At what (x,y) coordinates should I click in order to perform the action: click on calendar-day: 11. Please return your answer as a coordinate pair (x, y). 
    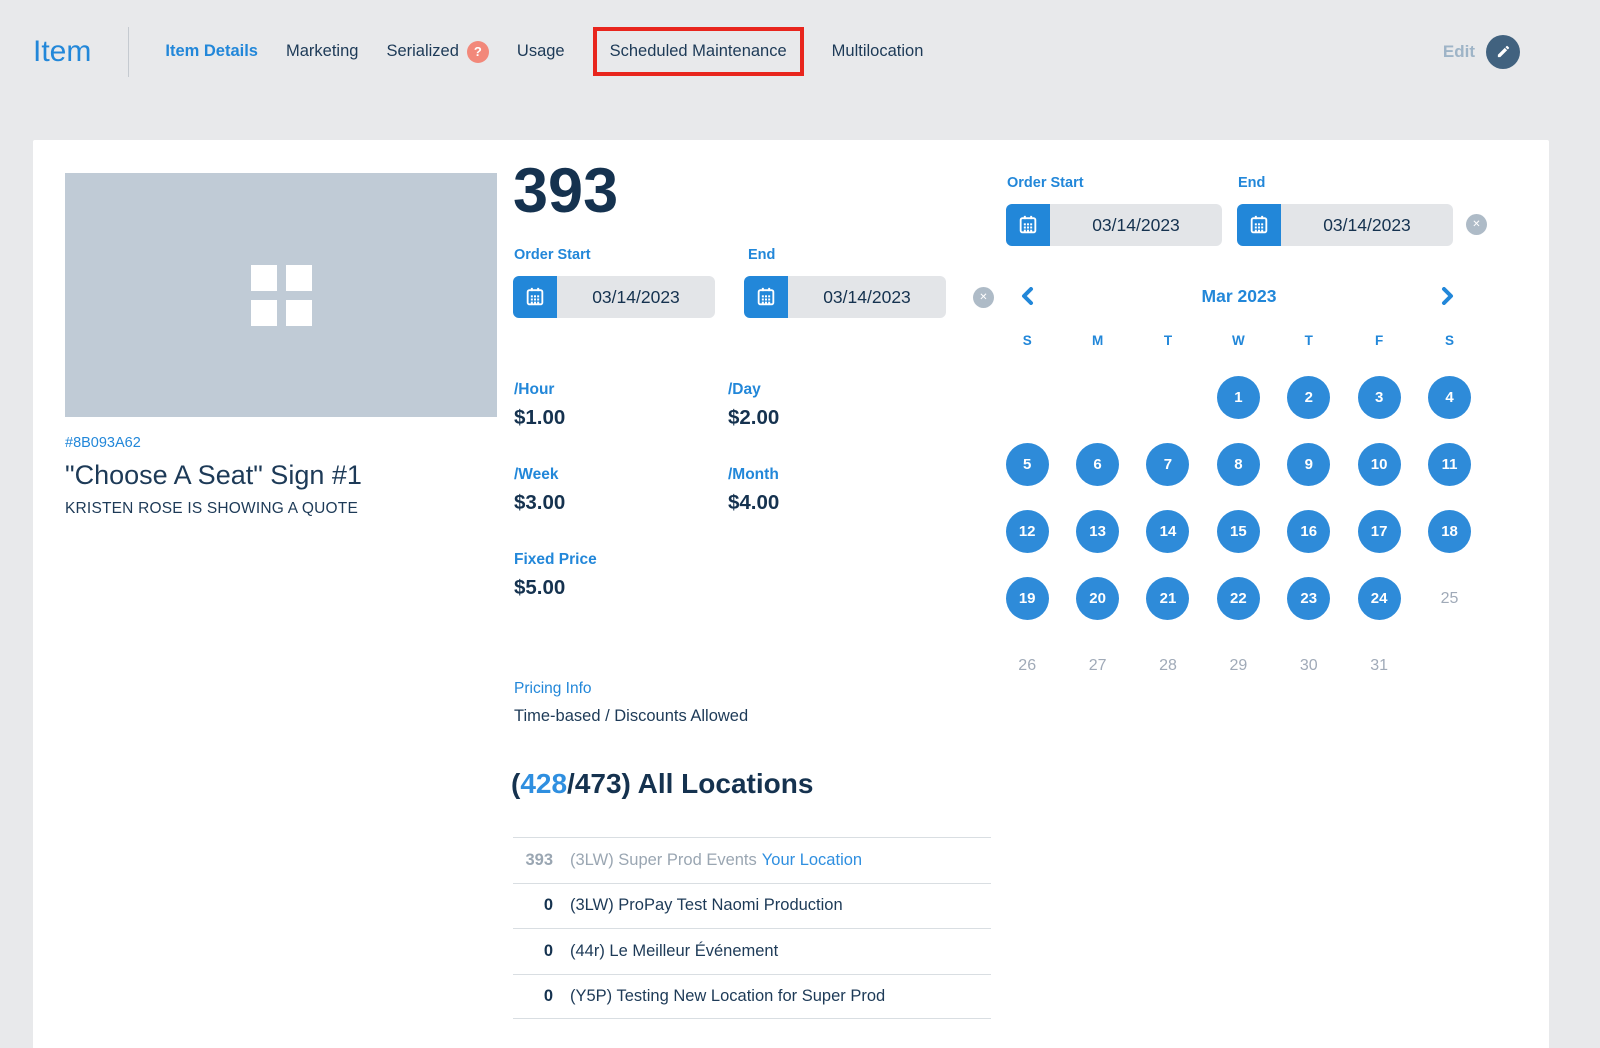
    Looking at the image, I should click on (1450, 464).